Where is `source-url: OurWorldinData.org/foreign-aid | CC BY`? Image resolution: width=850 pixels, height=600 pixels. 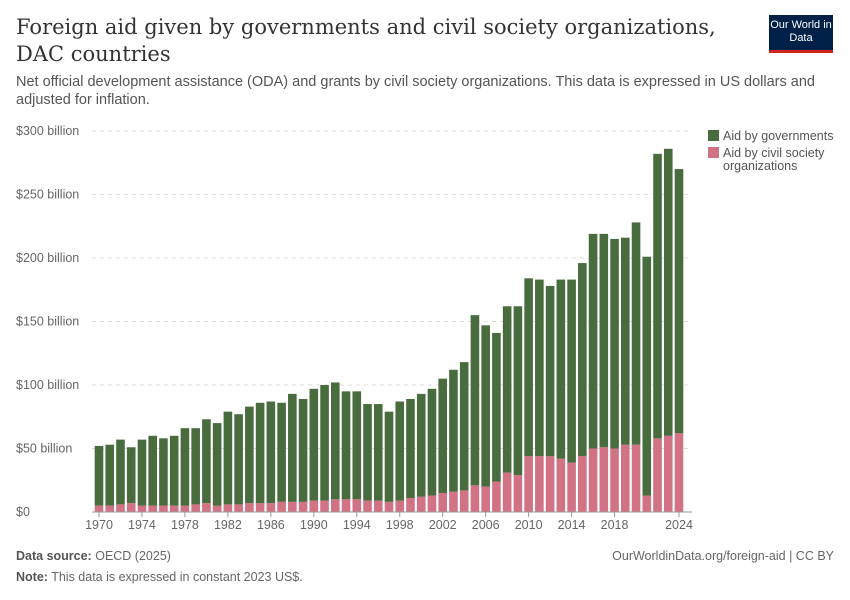
source-url: OurWorldinData.org/foreign-aid | CC BY is located at coordinates (723, 556).